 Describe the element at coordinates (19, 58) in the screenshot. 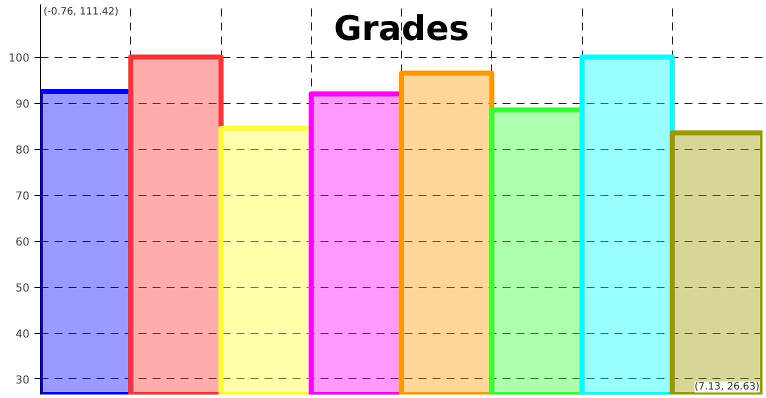

I see `y-tick-label: 100` at that location.